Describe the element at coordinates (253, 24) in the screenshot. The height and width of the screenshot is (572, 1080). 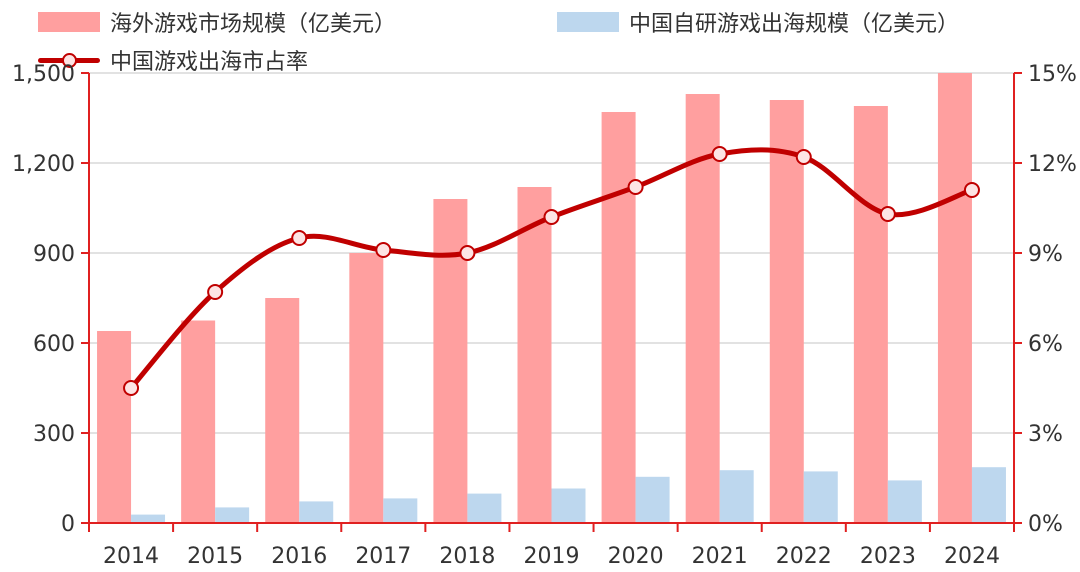
I see `legend-total-label: 海外游戏市场规模（亿美元）` at that location.